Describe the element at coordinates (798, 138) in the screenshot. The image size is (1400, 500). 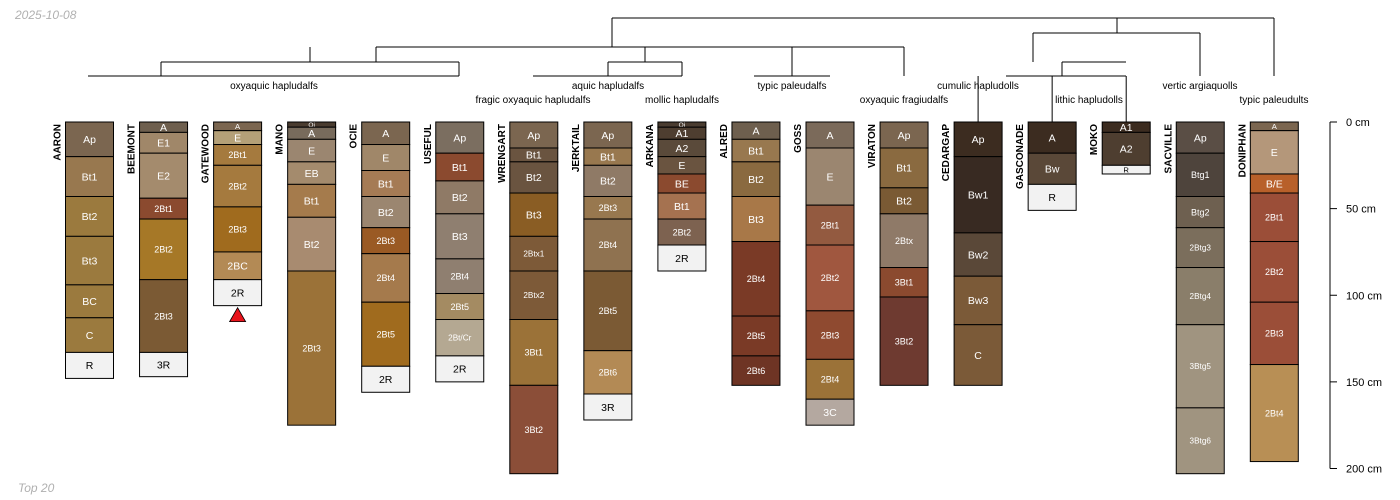
I see `profile-name: GOSS` at that location.